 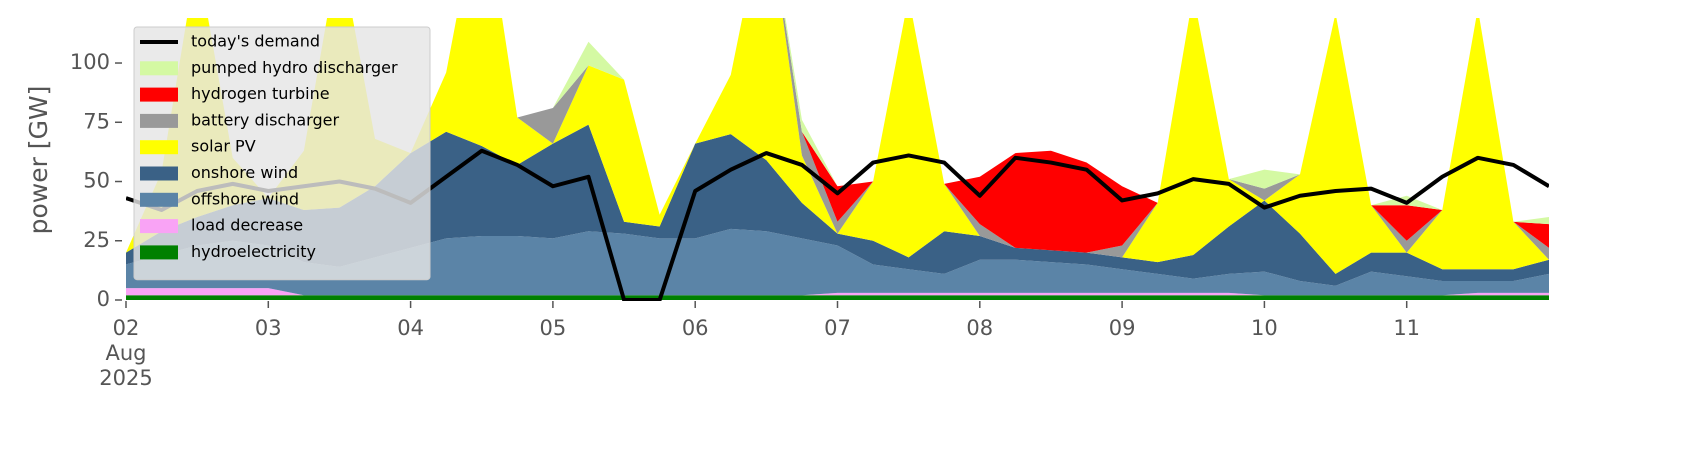 I want to click on x-tick-label: 10, so click(x=1264, y=328).